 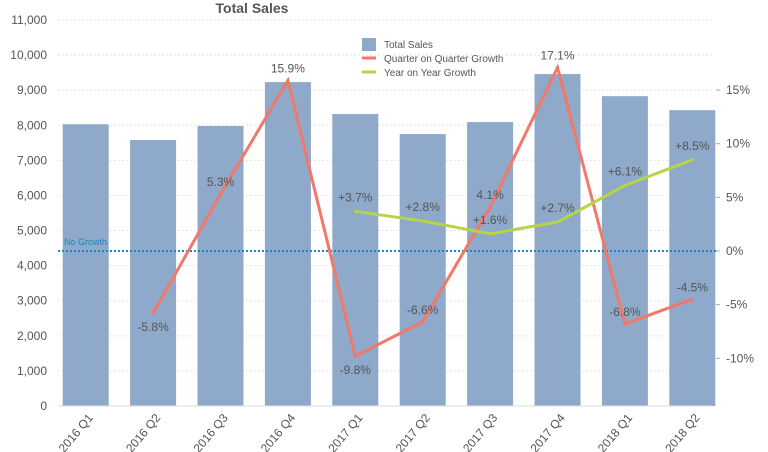 I want to click on bar-2016-Q4, so click(x=287, y=244).